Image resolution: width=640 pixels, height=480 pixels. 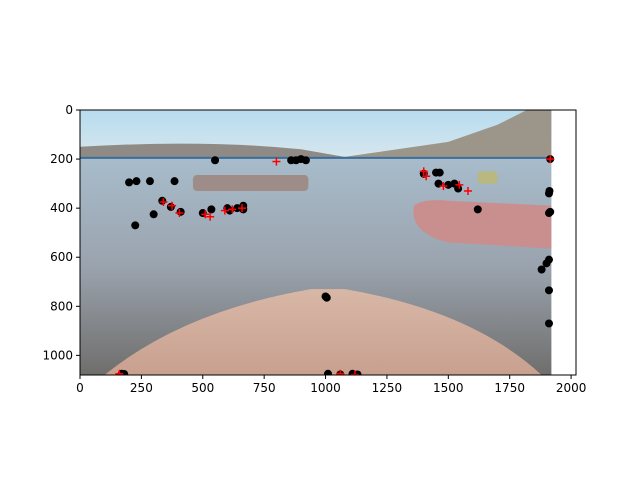 What do you see at coordinates (61, 257) in the screenshot?
I see `y-tick-label: 600` at bounding box center [61, 257].